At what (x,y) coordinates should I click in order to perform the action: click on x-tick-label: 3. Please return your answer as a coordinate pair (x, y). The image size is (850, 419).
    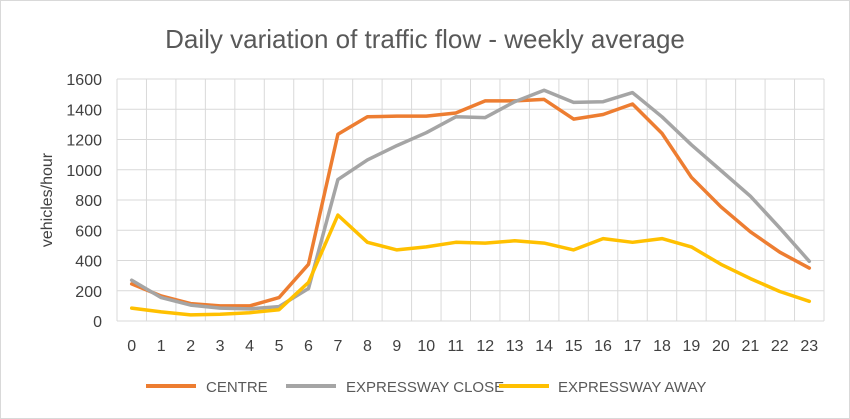
    Looking at the image, I should click on (220, 346).